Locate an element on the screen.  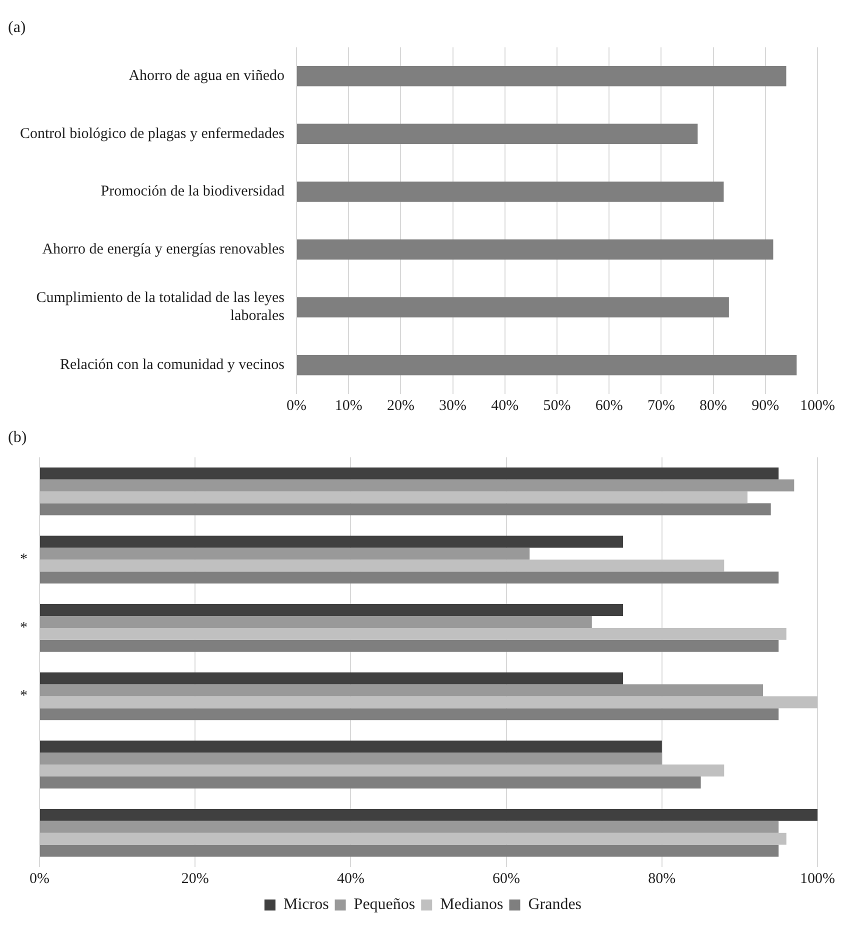
y-tick-label: Cumplimiento de la totalidad de las leyes laborales is located at coordinates (160, 307).